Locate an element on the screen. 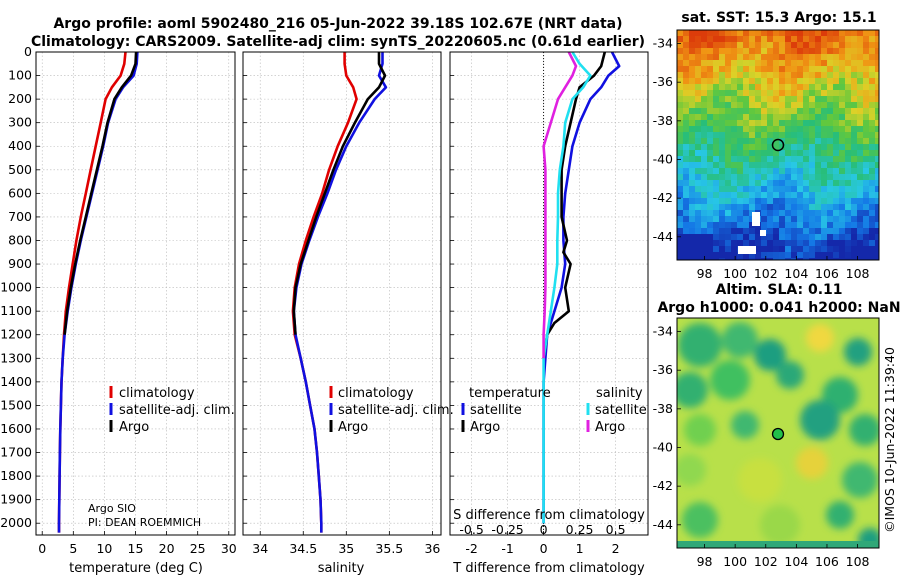 The height and width of the screenshot is (580, 900). lon-tick-label: 102 is located at coordinates (766, 273).